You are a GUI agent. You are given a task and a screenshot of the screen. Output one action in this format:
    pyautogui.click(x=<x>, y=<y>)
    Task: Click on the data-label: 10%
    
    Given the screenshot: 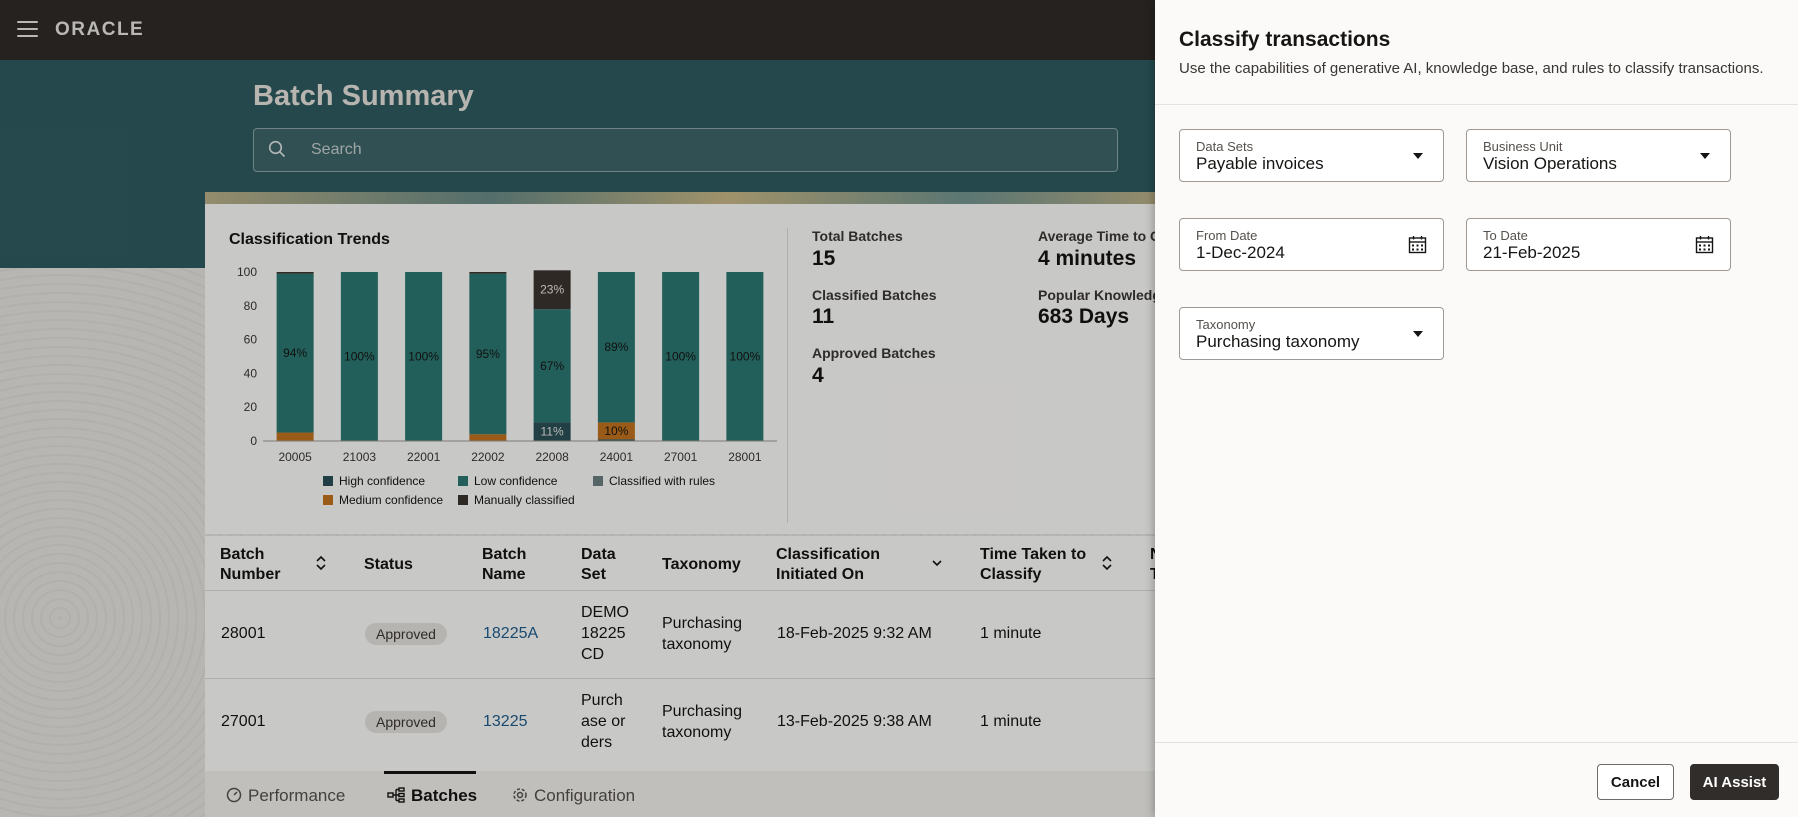 What is the action you would take?
    pyautogui.click(x=616, y=431)
    